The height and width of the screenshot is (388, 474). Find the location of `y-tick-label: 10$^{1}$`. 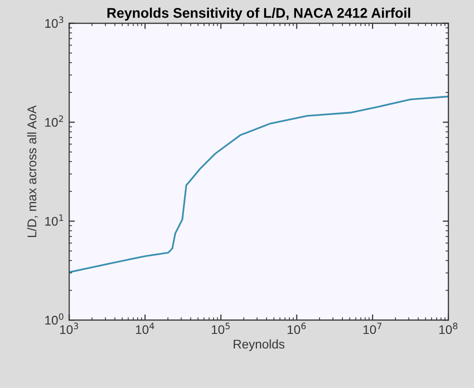

y-tick-label: 10$^{1}$ is located at coordinates (54, 220).